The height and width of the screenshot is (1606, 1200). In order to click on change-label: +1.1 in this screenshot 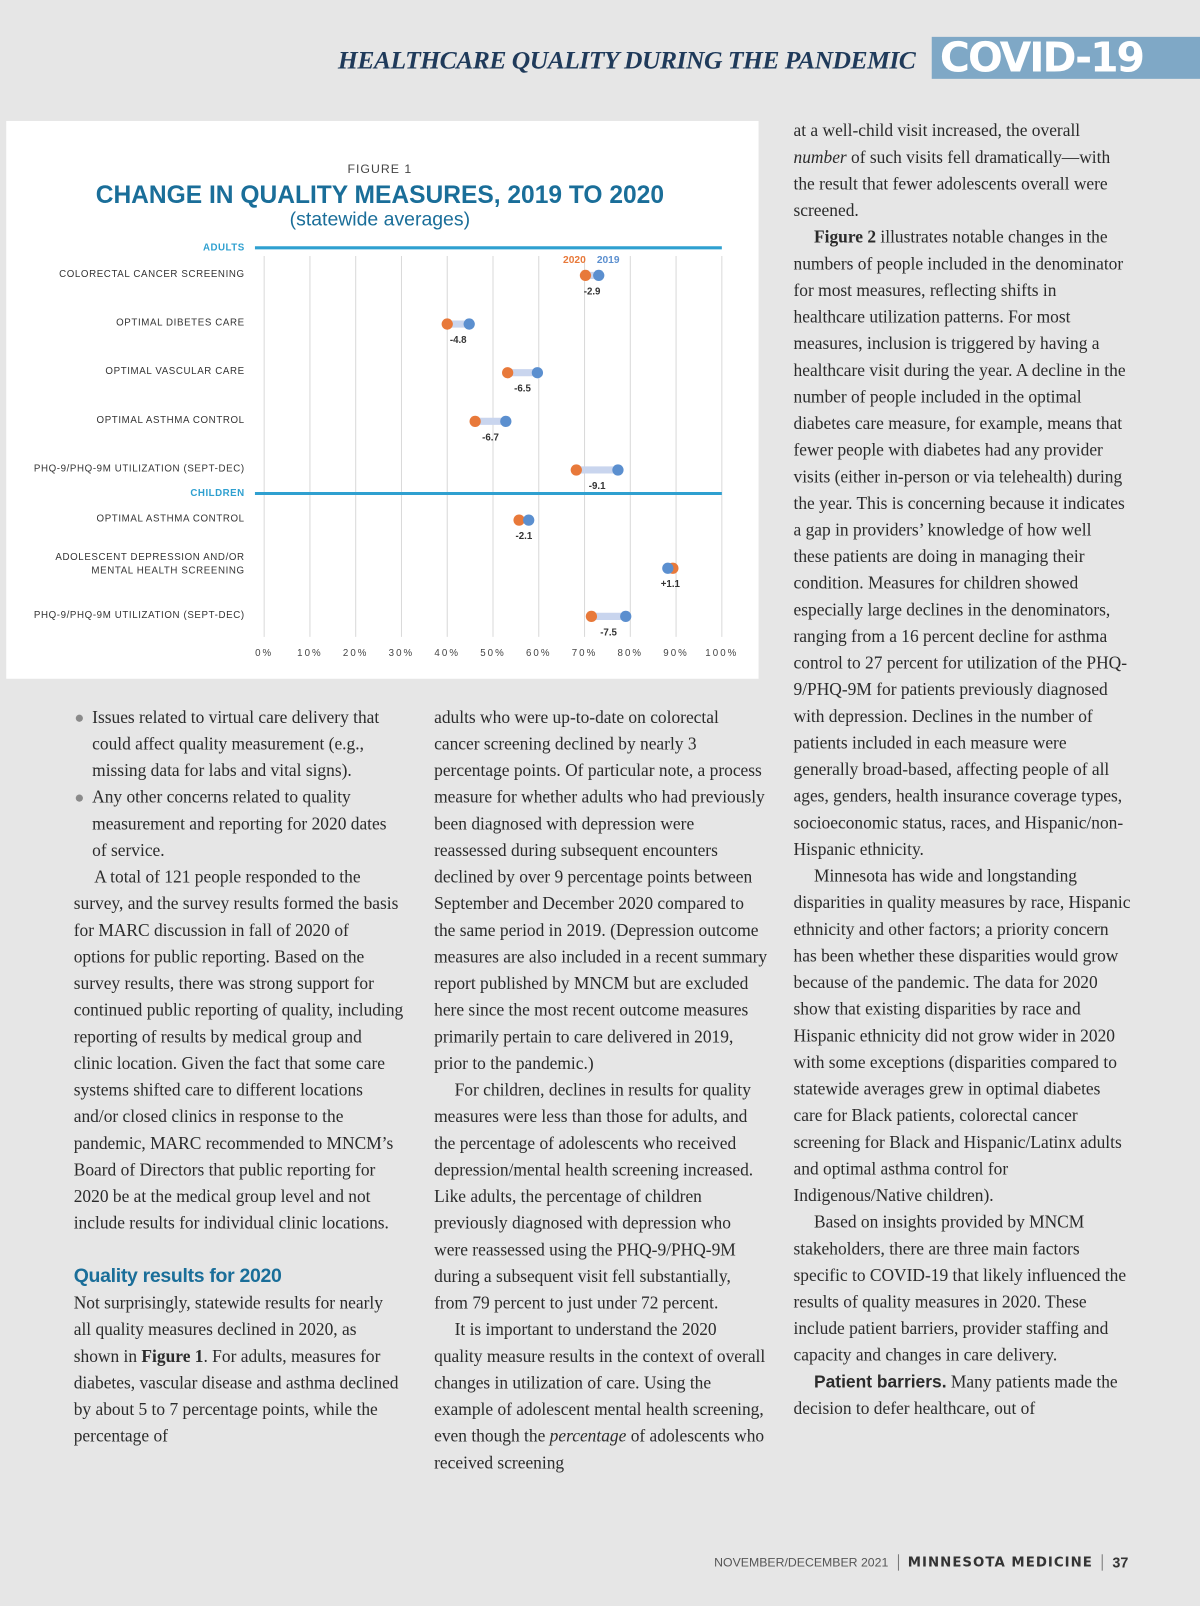, I will do `click(671, 584)`.